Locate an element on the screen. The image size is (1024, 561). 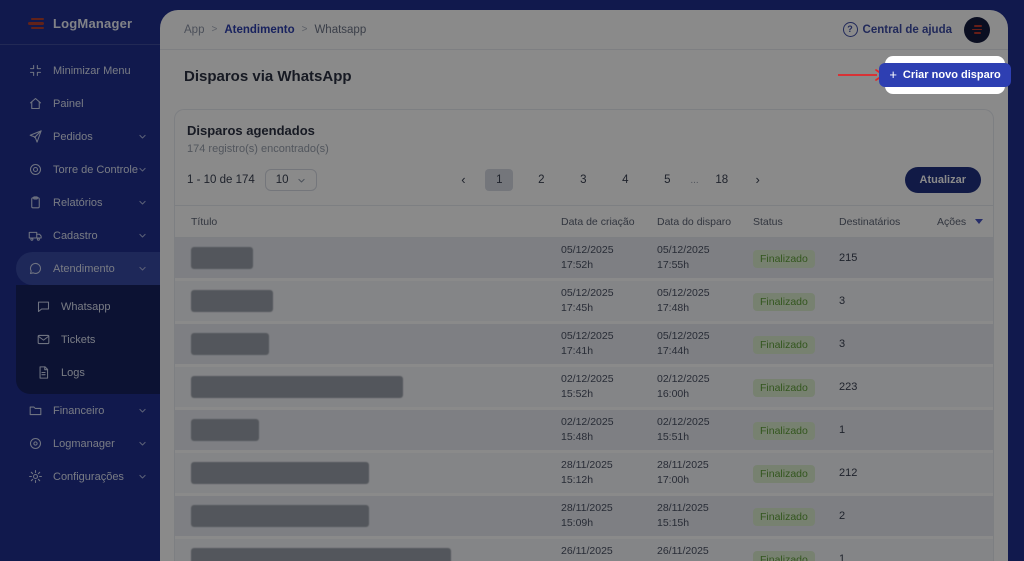
column-data-disparo: Data do disparo is located at coordinates (694, 221).